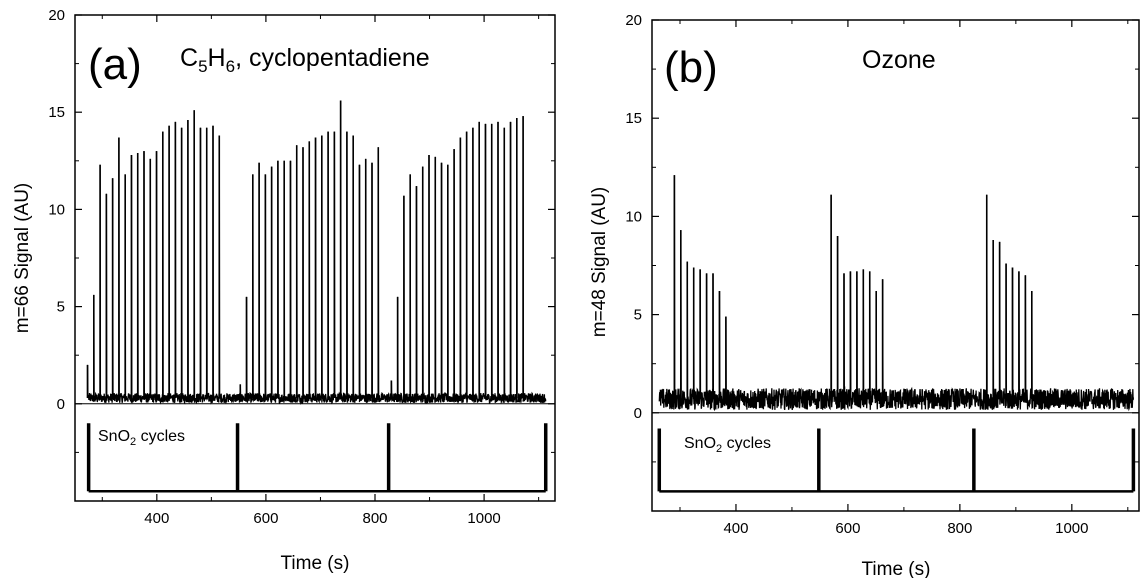 This screenshot has width=1147, height=578. Describe the element at coordinates (691, 67) in the screenshot. I see `panel-label-b: (b)` at that location.